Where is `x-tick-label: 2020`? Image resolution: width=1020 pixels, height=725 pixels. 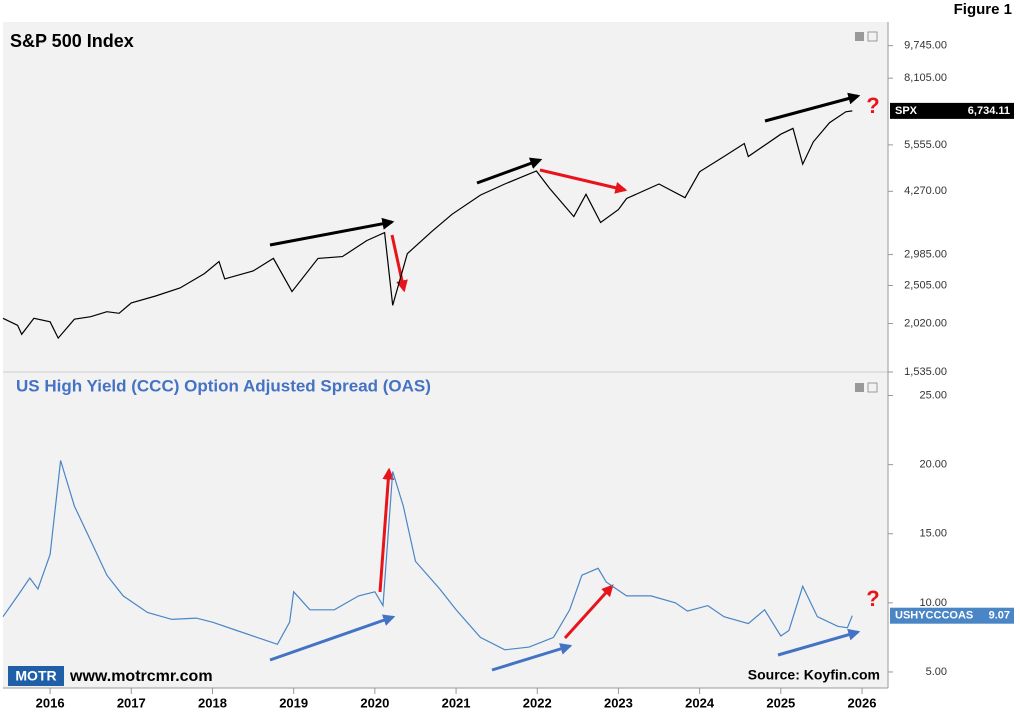 x-tick-label: 2020 is located at coordinates (374, 702).